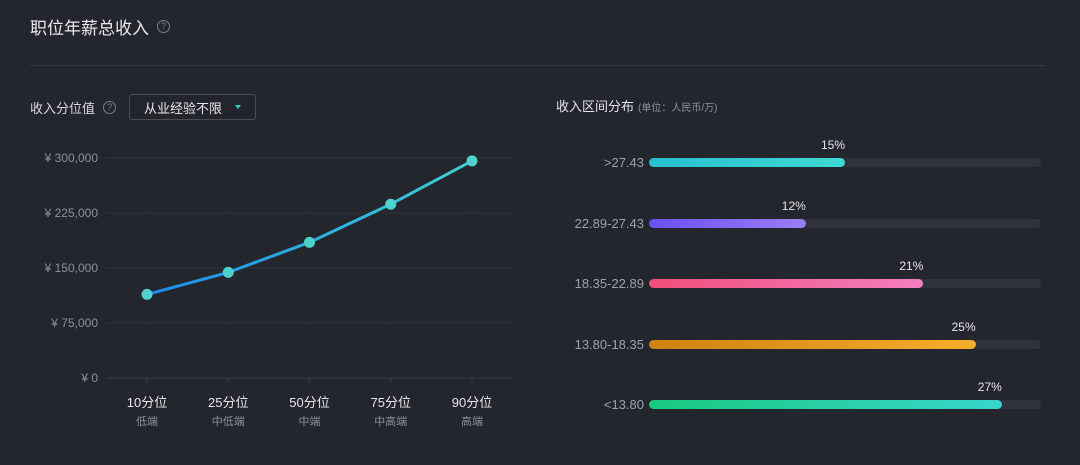  Describe the element at coordinates (63, 108) in the screenshot. I see `percentile-label-text: 收入分位值` at that location.